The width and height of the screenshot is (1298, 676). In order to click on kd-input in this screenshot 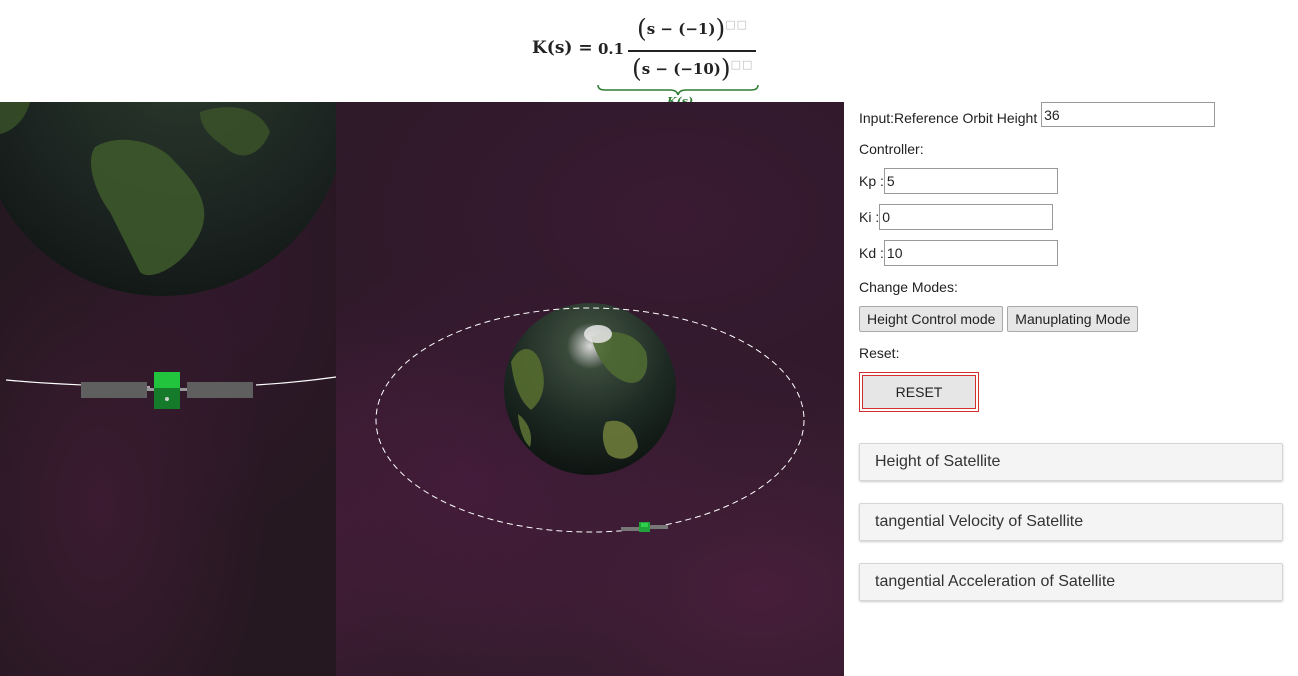, I will do `click(970, 253)`.